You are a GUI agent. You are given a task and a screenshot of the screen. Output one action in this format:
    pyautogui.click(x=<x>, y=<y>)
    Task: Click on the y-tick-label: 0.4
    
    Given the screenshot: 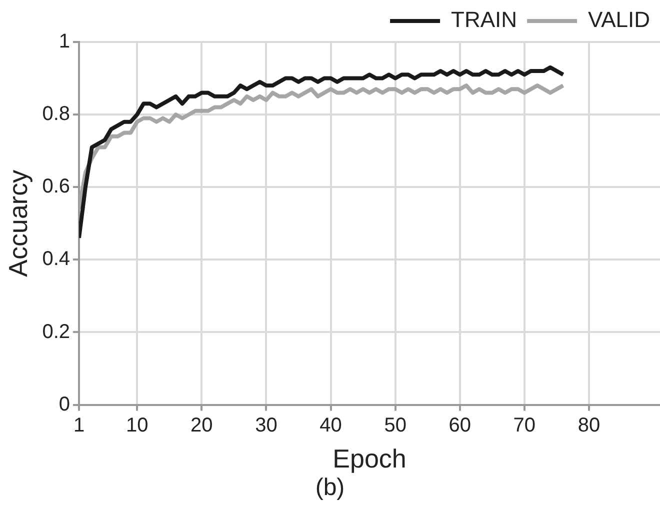 What is the action you would take?
    pyautogui.click(x=56, y=259)
    